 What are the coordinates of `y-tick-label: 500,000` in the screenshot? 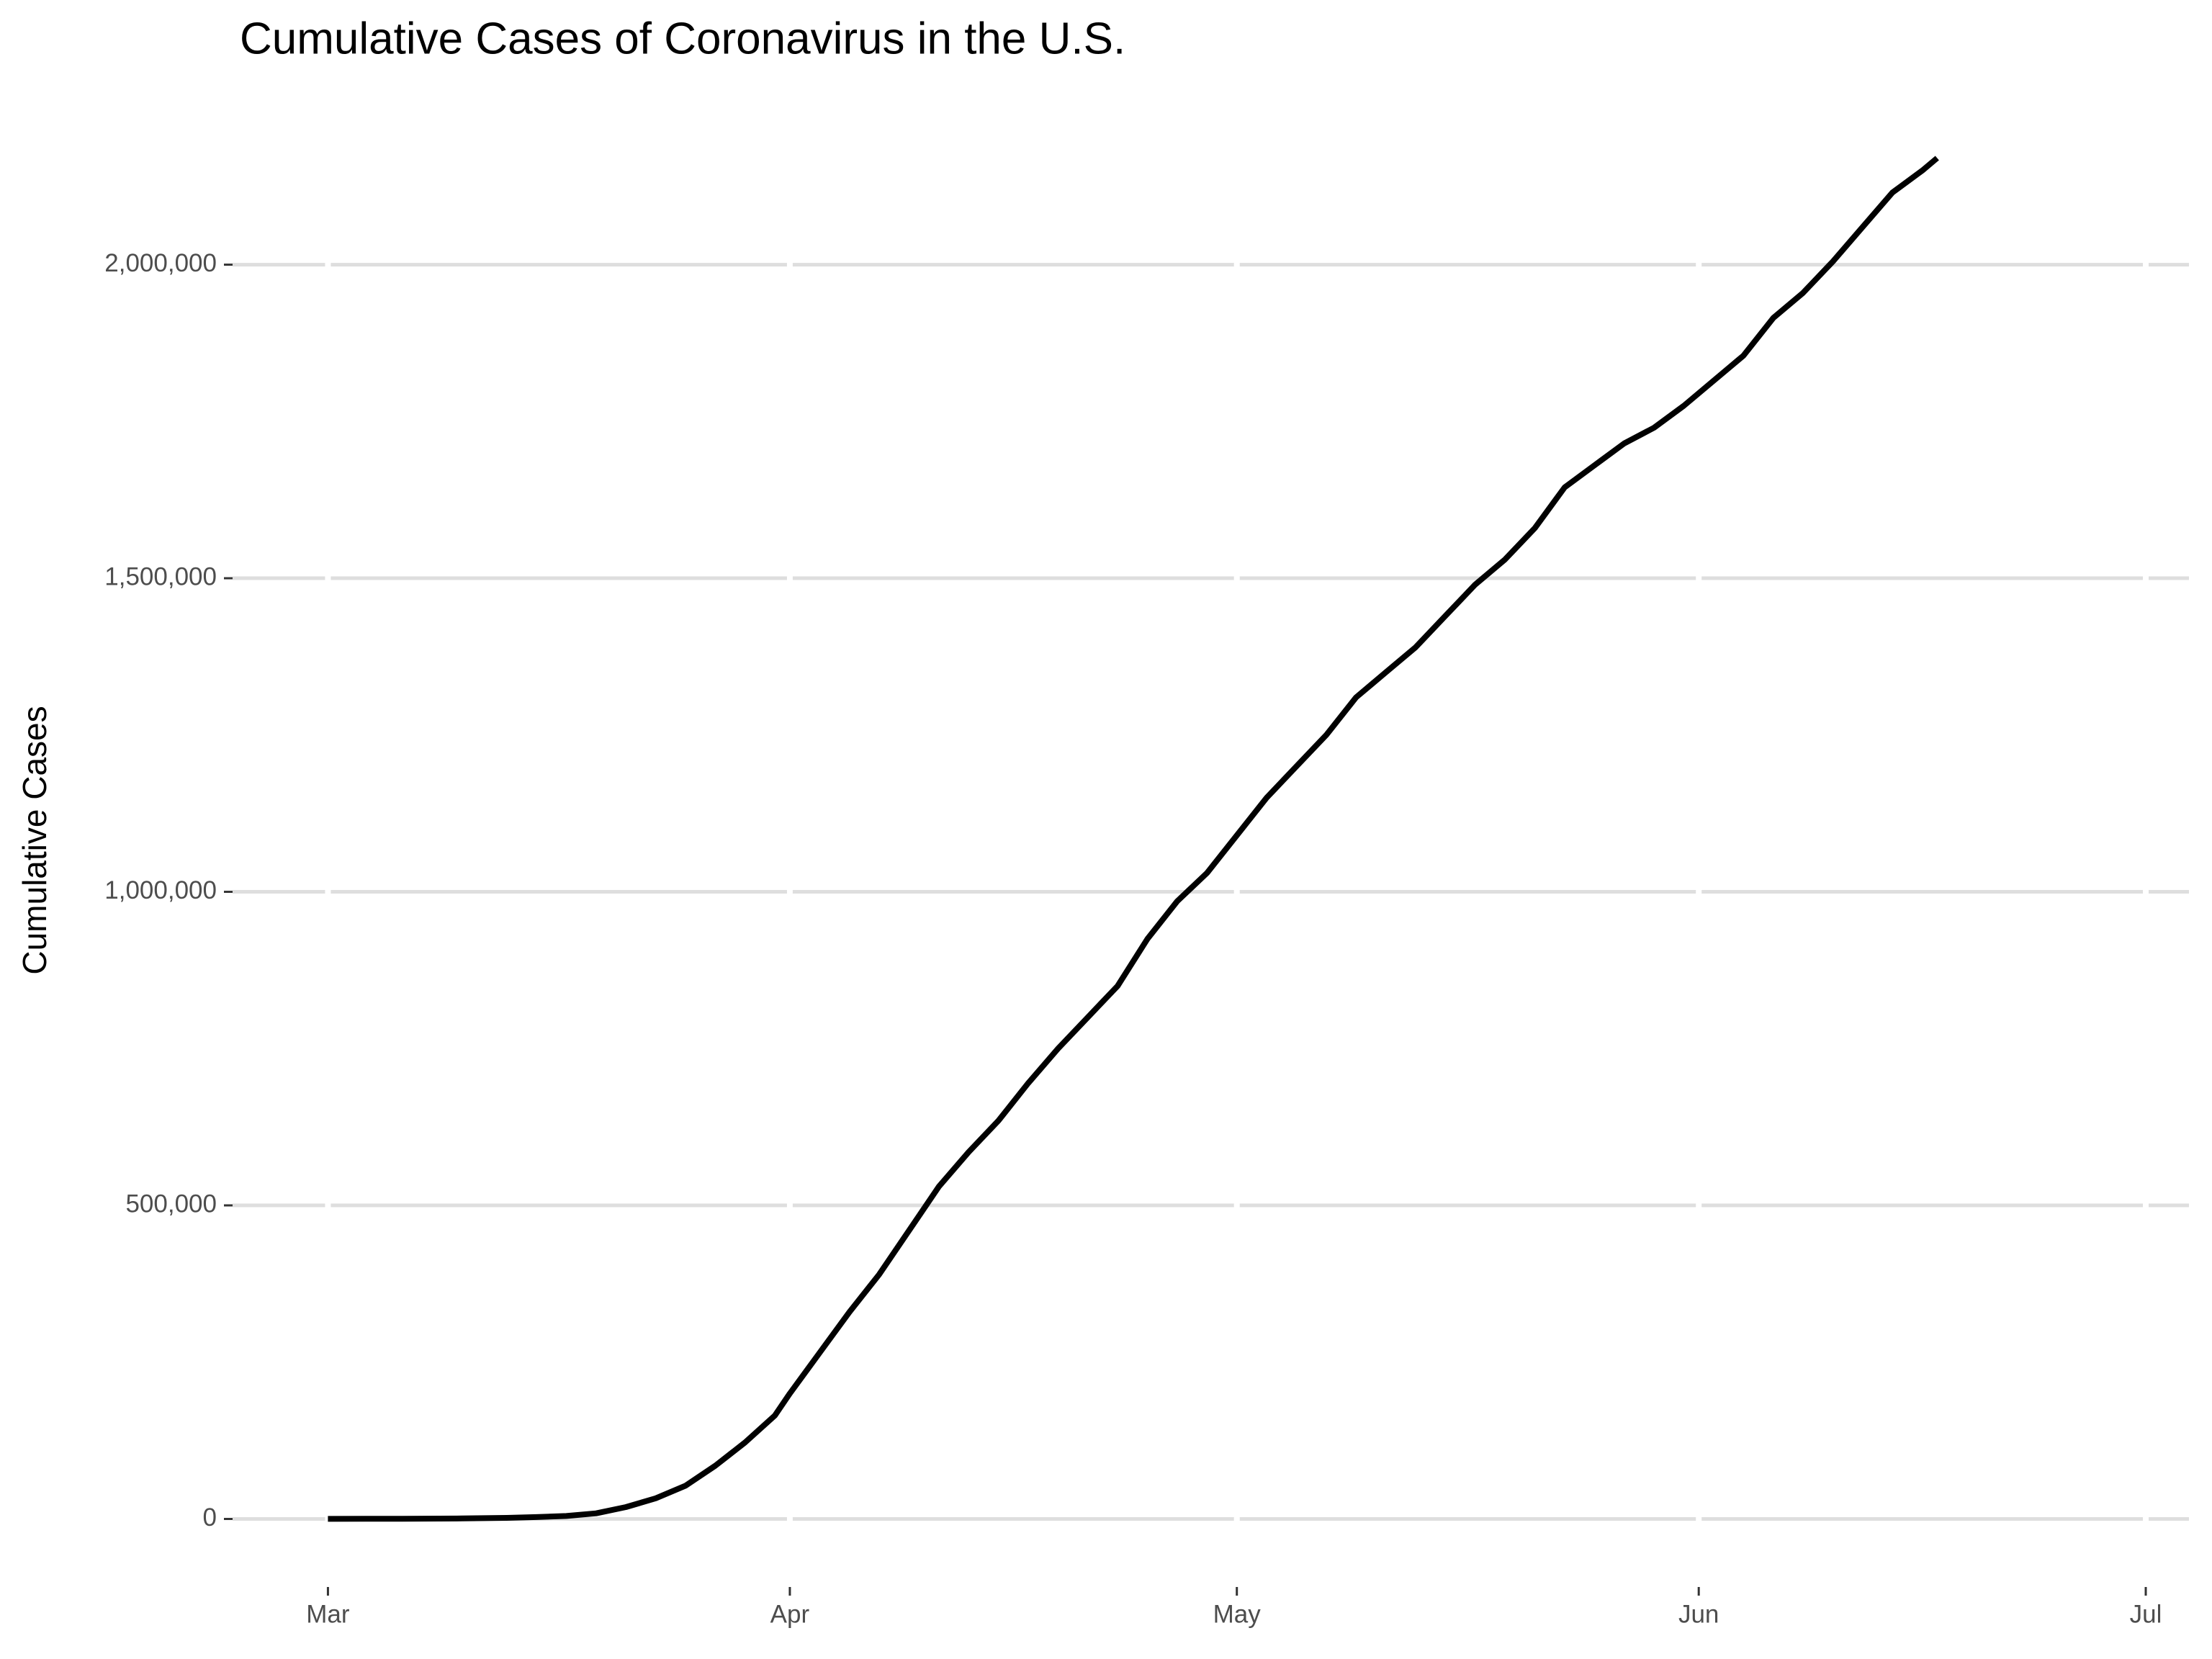 It's located at (171, 1204).